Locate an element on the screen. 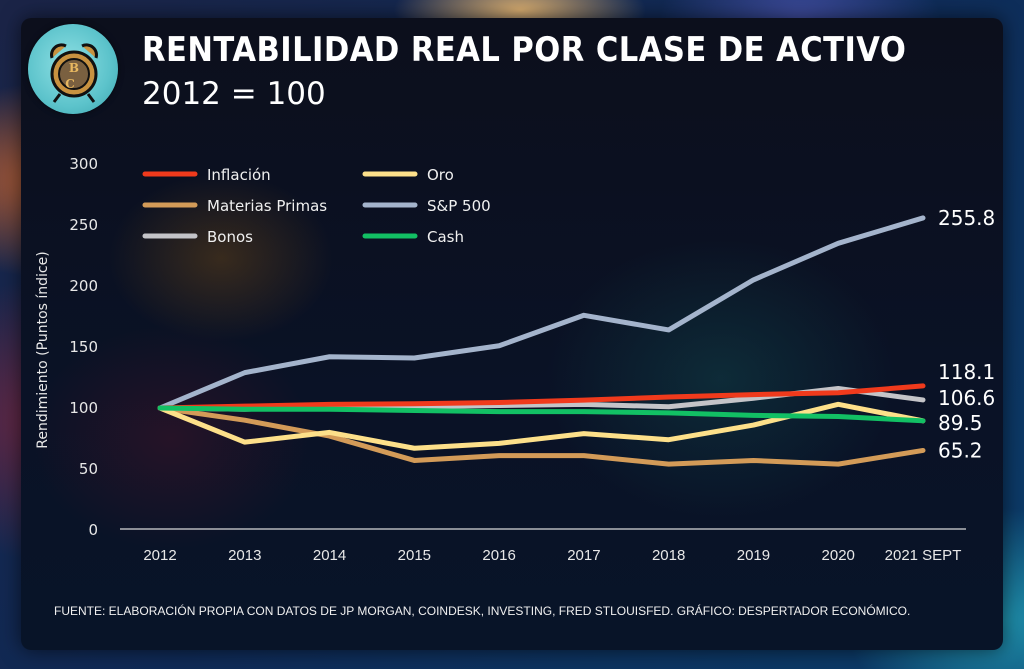 The height and width of the screenshot is (669, 1024). x-tick-label: 2015 is located at coordinates (414, 555).